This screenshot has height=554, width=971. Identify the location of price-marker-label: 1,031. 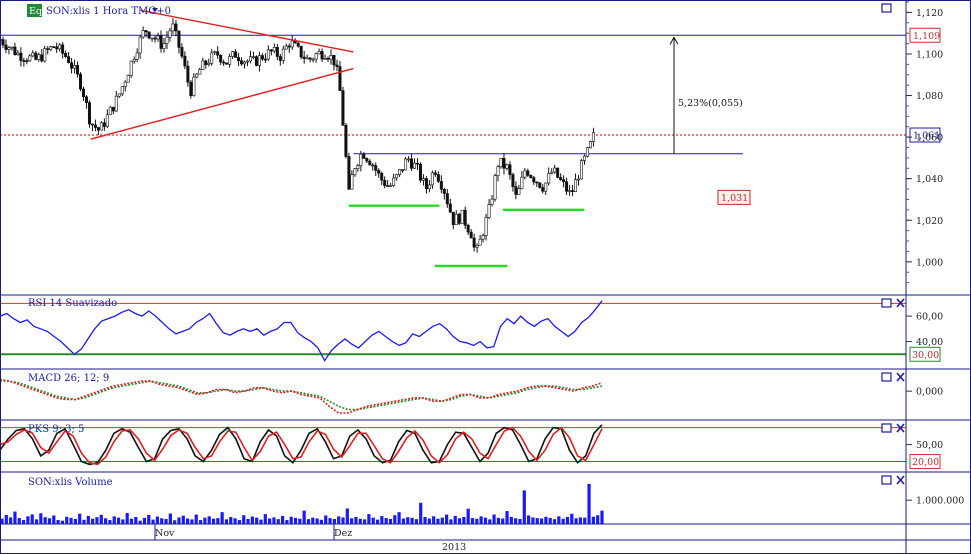
(734, 198).